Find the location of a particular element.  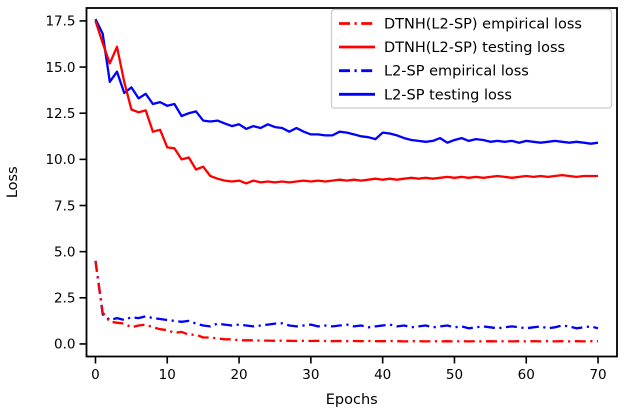

y-tick-label: 10.0 is located at coordinates (60, 160).